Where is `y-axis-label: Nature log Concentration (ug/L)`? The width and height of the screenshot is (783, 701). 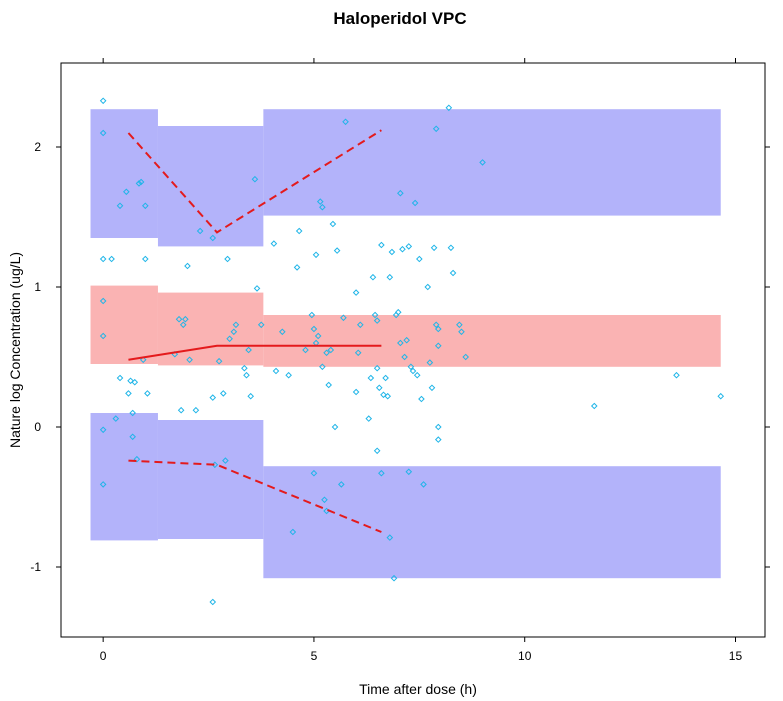 y-axis-label: Nature log Concentration (ug/L) is located at coordinates (15, 350).